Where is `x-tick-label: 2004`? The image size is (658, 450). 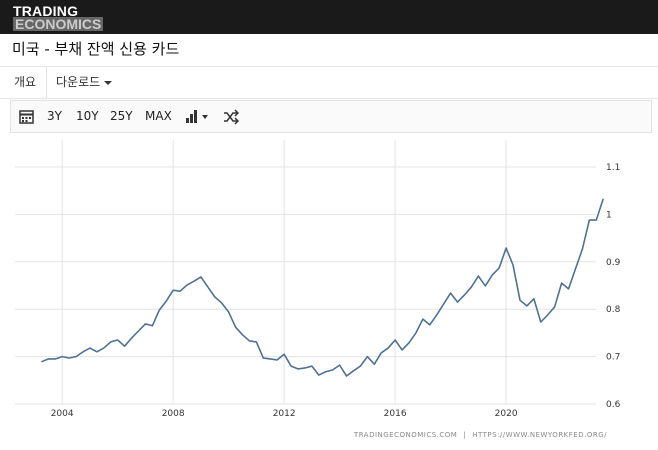
x-tick-label: 2004 is located at coordinates (62, 414).